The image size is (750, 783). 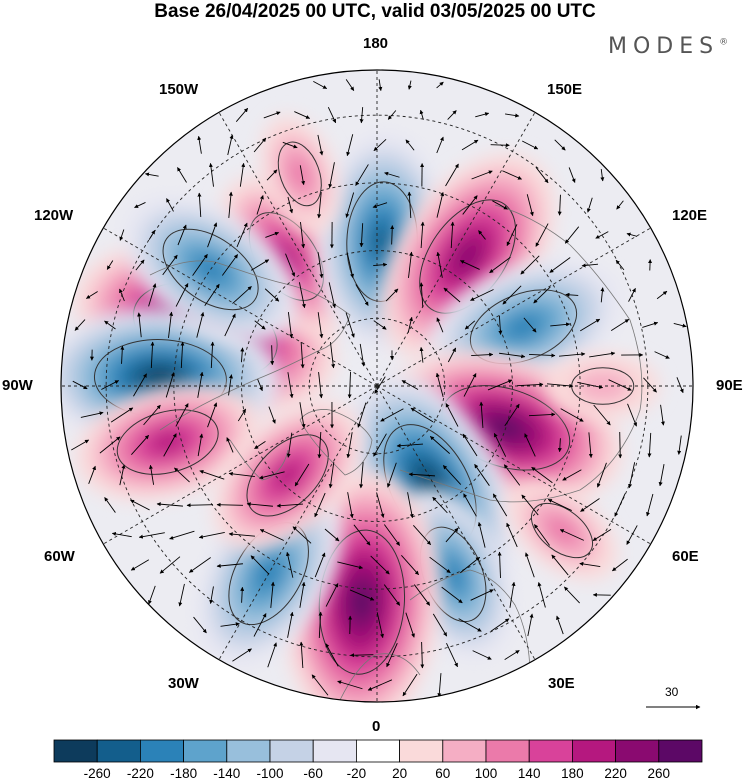 What do you see at coordinates (561, 683) in the screenshot?
I see `lon-label-30e: 30E` at bounding box center [561, 683].